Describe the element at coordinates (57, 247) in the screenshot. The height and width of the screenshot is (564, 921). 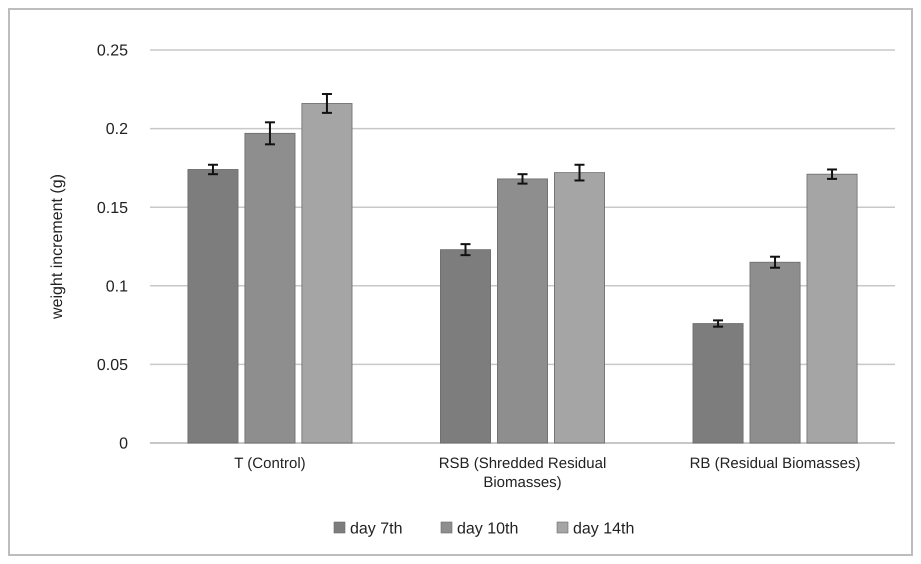
I see `y-axis-title: weight increment (g)` at that location.